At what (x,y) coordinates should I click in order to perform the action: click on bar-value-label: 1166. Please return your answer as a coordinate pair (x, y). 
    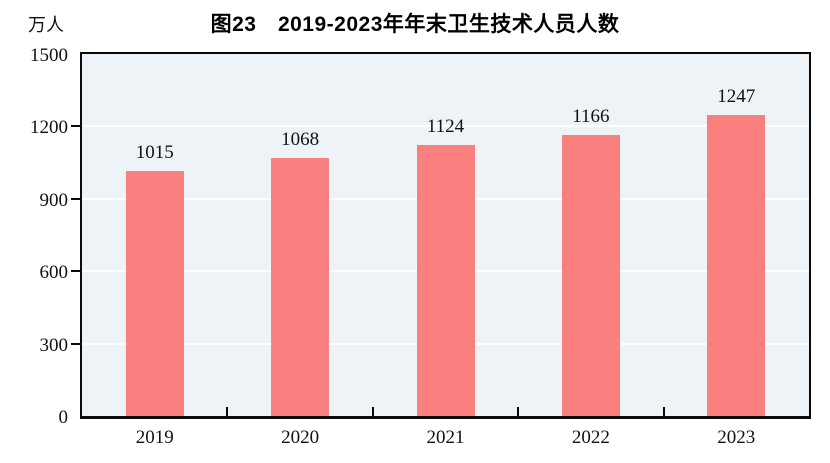
    Looking at the image, I should click on (591, 116).